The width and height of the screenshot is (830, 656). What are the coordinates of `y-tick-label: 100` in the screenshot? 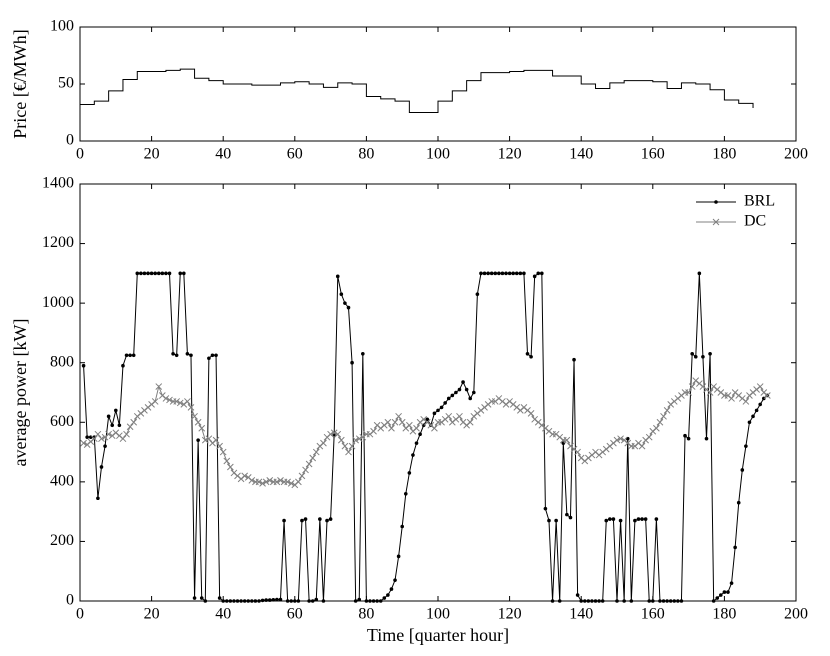 It's located at (62, 26).